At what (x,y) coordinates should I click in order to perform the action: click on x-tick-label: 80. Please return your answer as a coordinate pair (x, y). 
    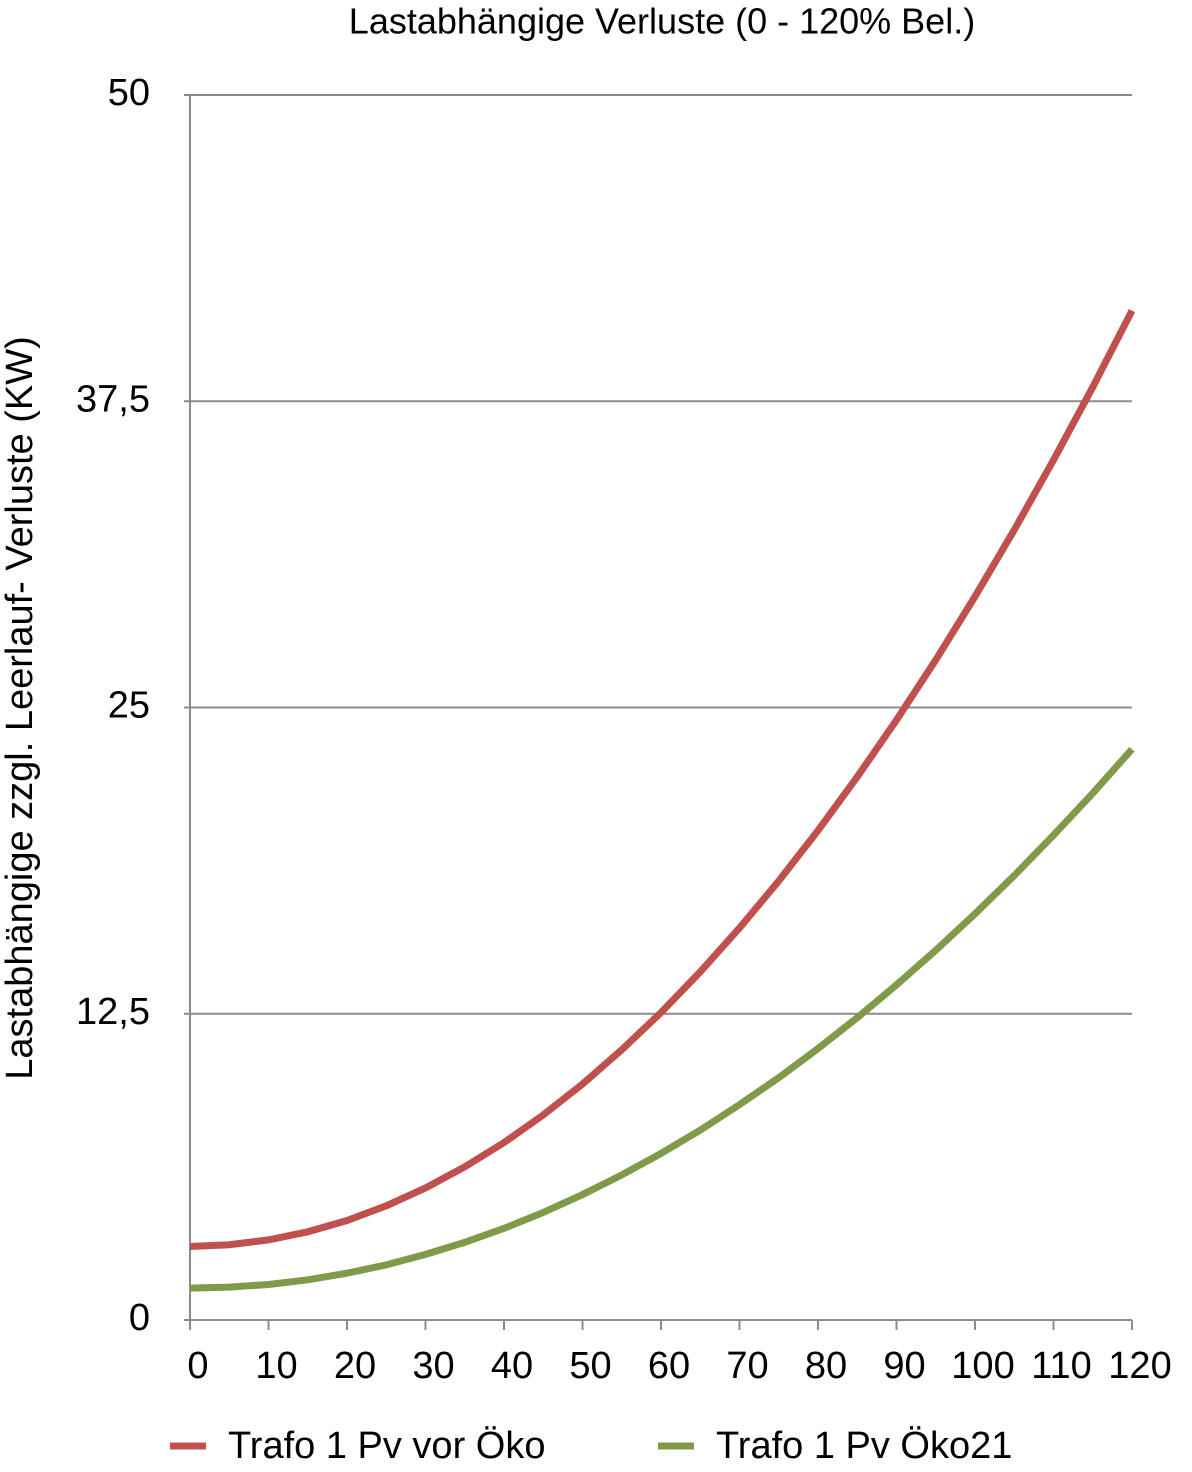
    Looking at the image, I should click on (826, 1366).